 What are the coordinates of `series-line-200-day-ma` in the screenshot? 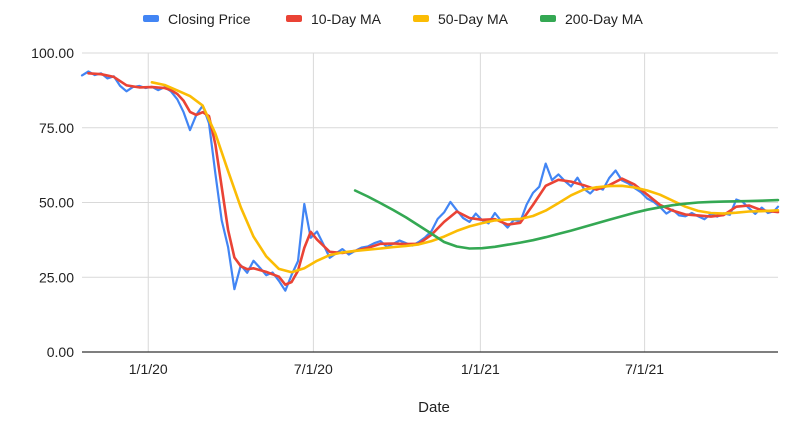 It's located at (566, 219).